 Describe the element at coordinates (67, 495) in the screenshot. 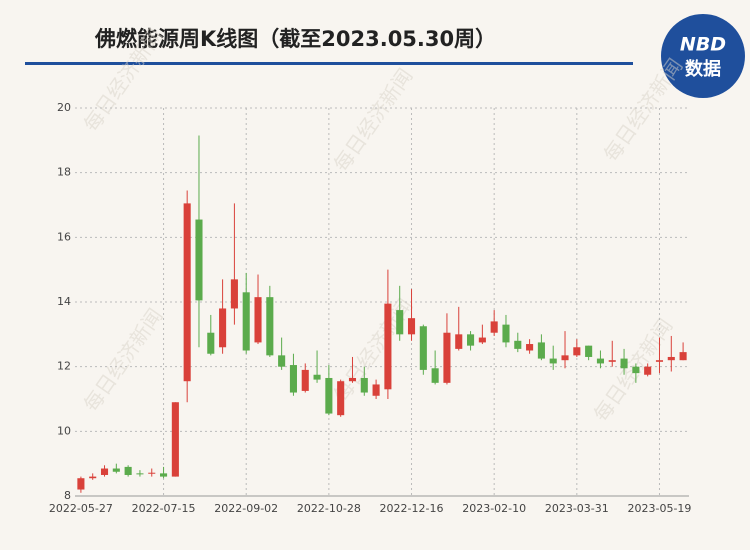

I see `y-tick-label: 8` at that location.